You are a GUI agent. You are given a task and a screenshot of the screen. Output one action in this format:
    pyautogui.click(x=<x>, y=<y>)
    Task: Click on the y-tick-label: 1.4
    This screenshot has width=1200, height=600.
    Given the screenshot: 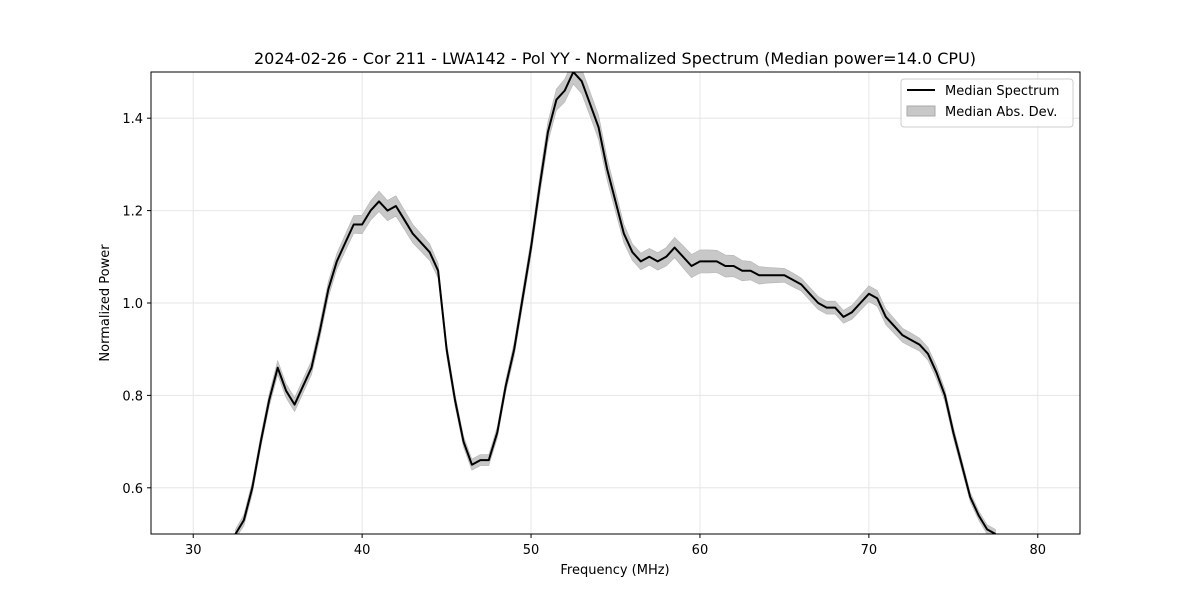 What is the action you would take?
    pyautogui.click(x=132, y=119)
    